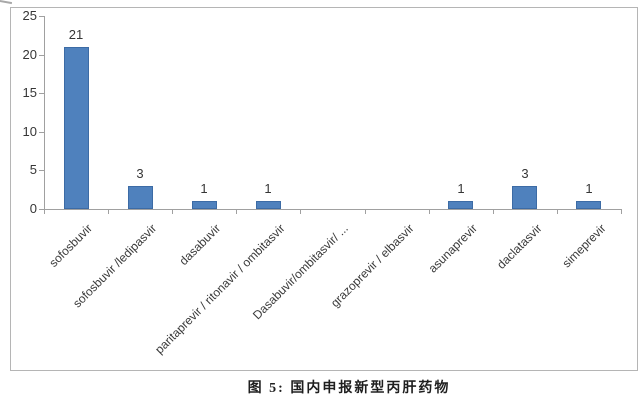  Describe the element at coordinates (33, 169) in the screenshot. I see `y-tick-label: 5` at that location.